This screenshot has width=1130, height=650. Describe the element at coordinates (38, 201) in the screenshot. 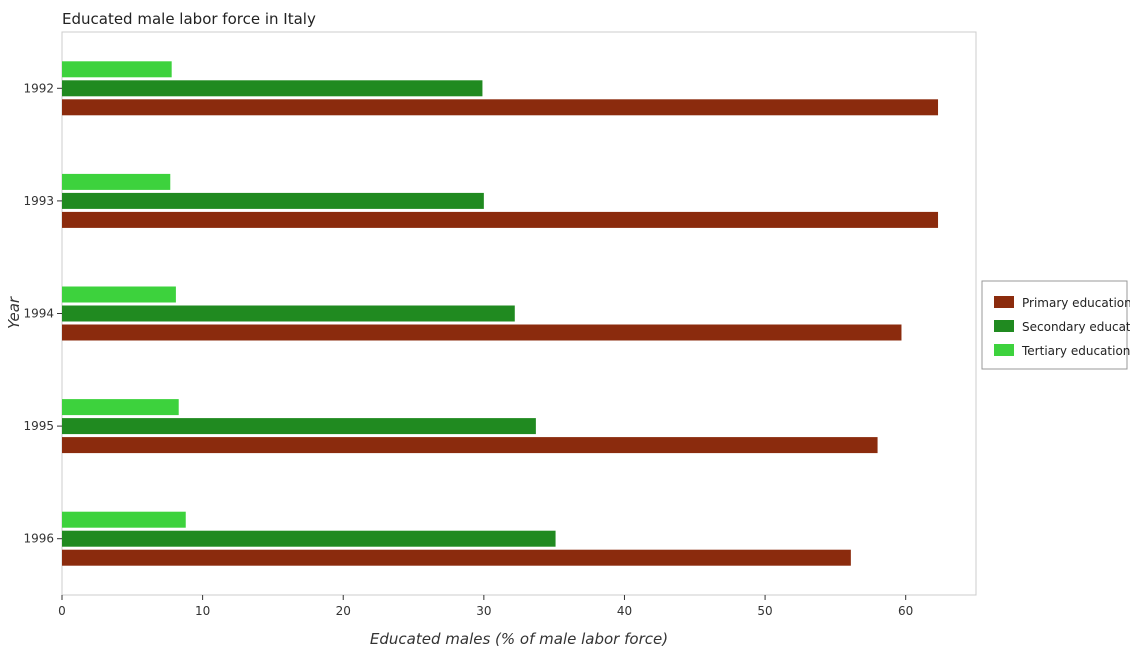

I see `y-tick-label: 1993` at that location.